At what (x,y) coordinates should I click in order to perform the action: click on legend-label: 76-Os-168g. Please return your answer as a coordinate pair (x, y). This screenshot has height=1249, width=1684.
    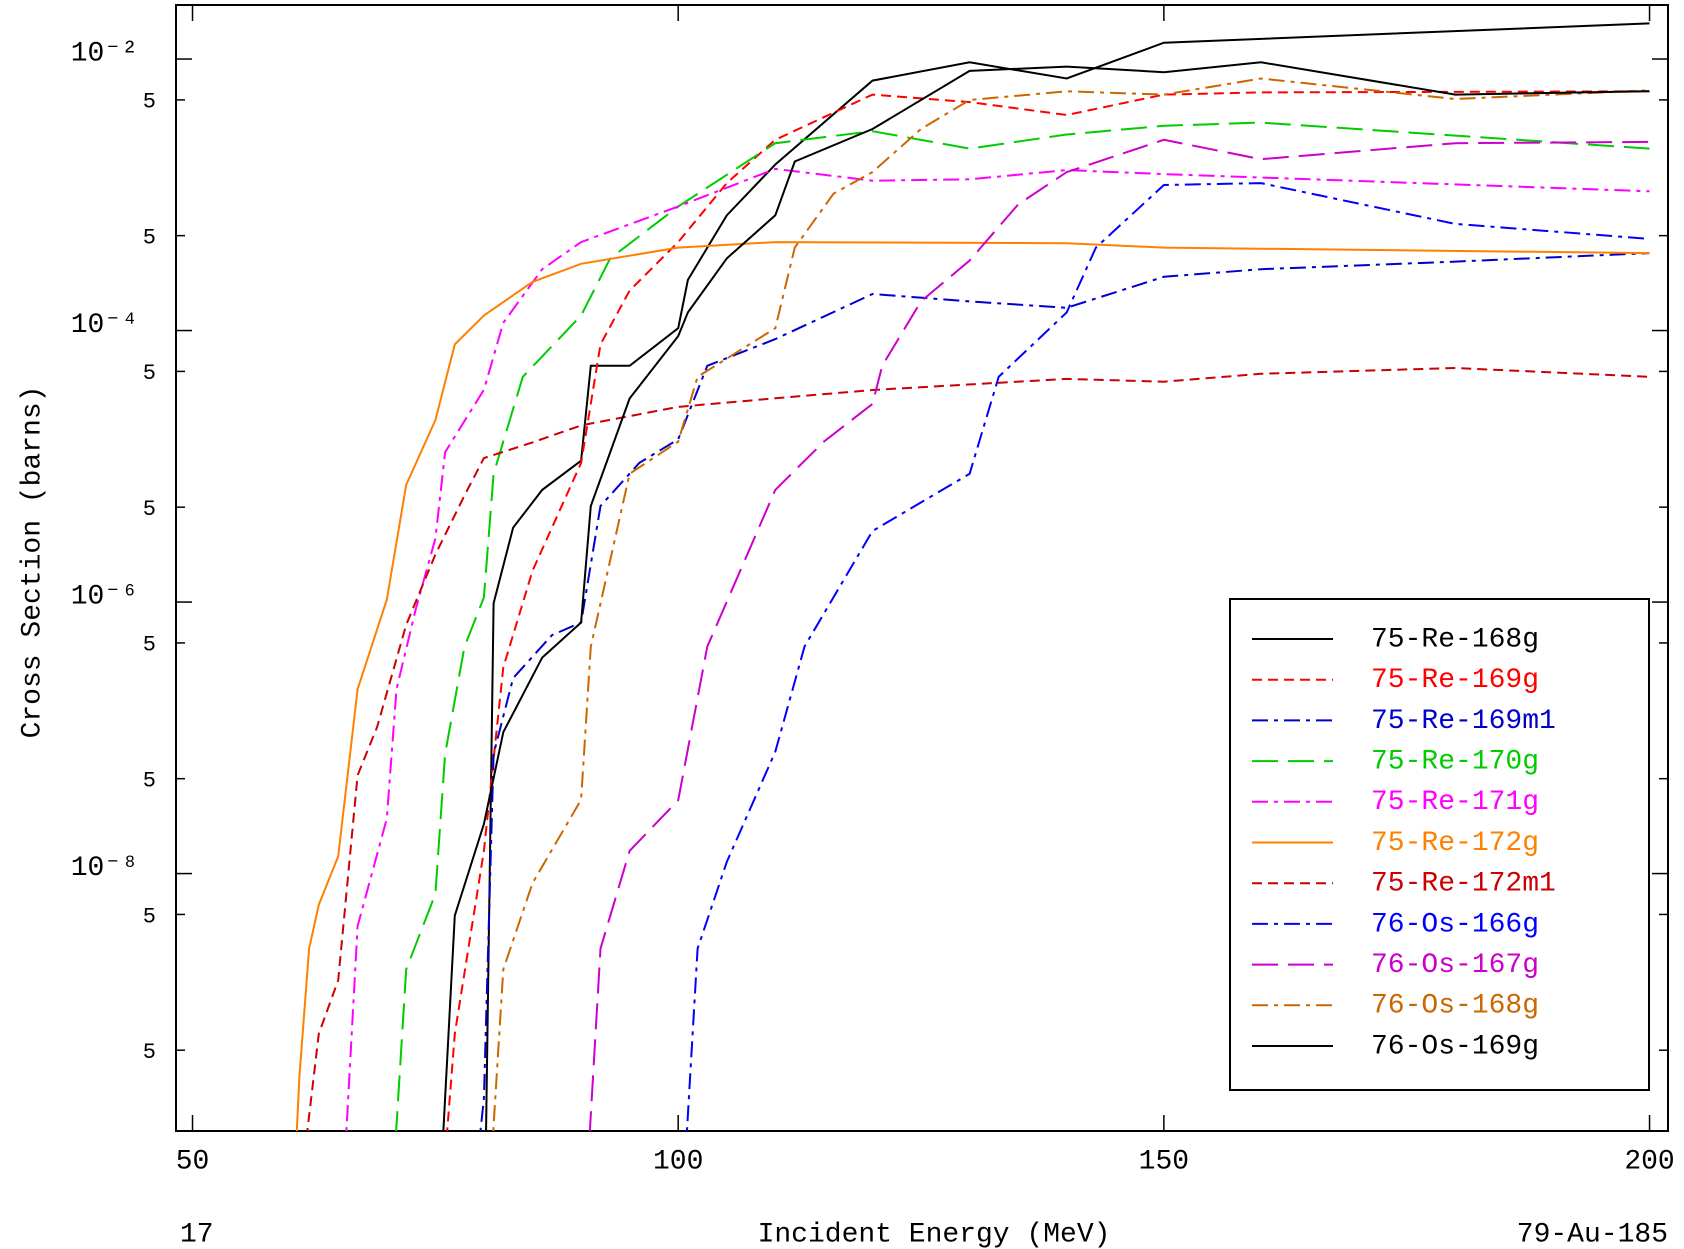
    Looking at the image, I should click on (1455, 1006).